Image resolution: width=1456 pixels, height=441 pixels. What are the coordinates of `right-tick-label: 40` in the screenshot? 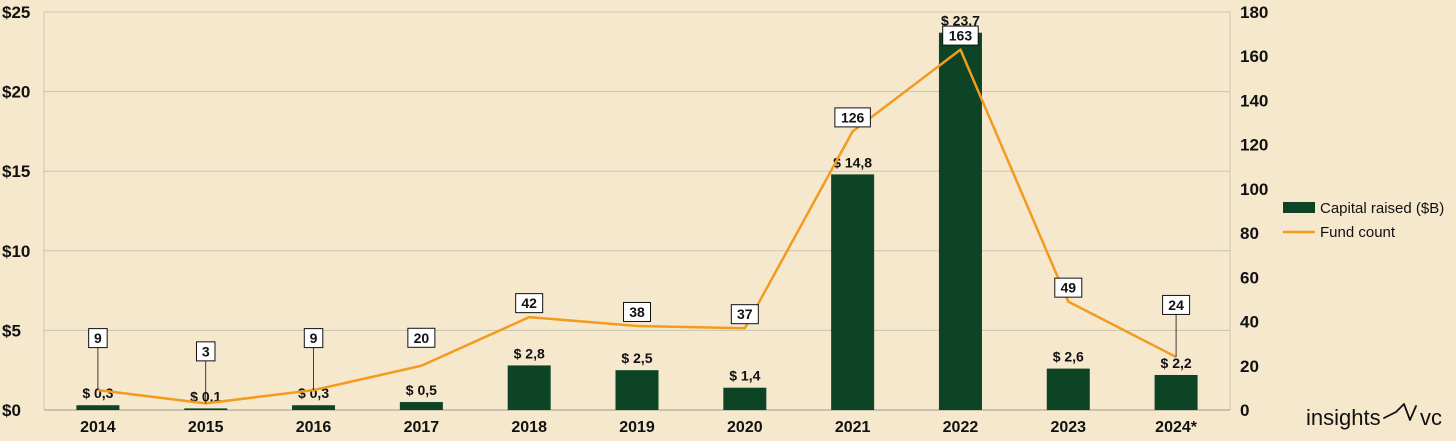 It's located at (1249, 322).